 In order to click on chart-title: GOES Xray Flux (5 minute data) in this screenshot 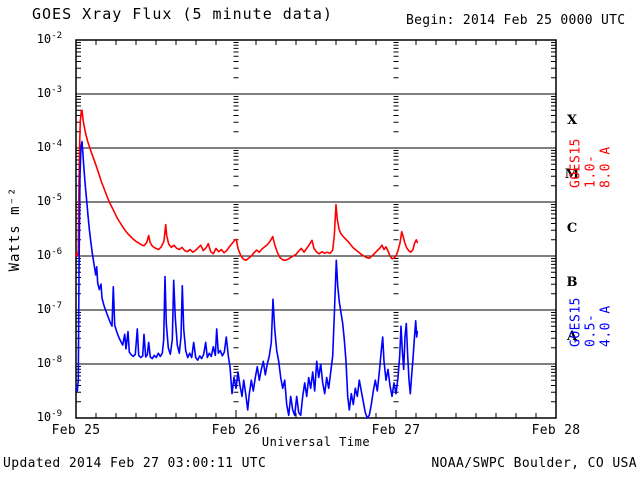, I will do `click(182, 14)`.